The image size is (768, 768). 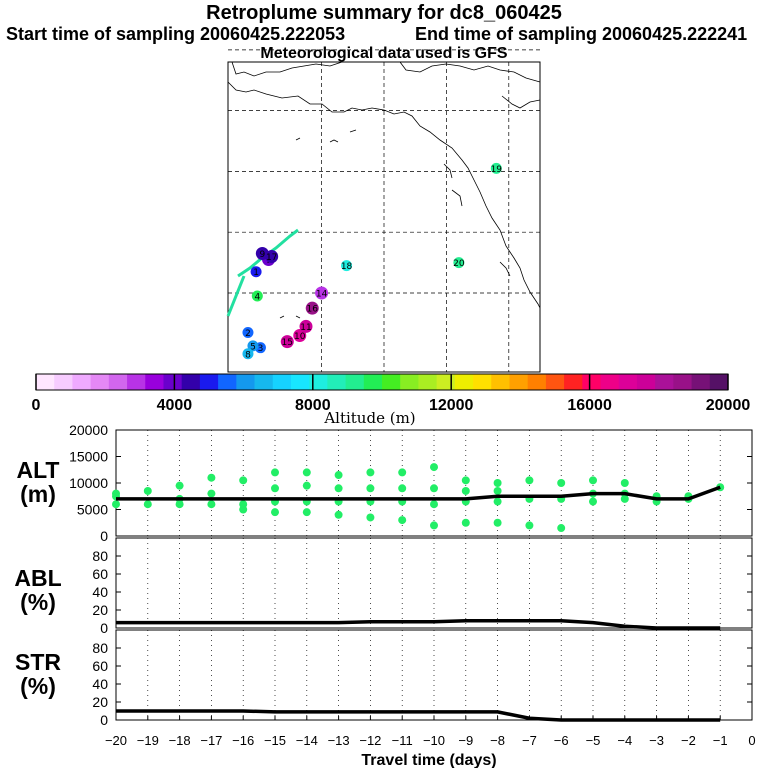 What do you see at coordinates (688, 740) in the screenshot?
I see `x-tick-label: −2` at bounding box center [688, 740].